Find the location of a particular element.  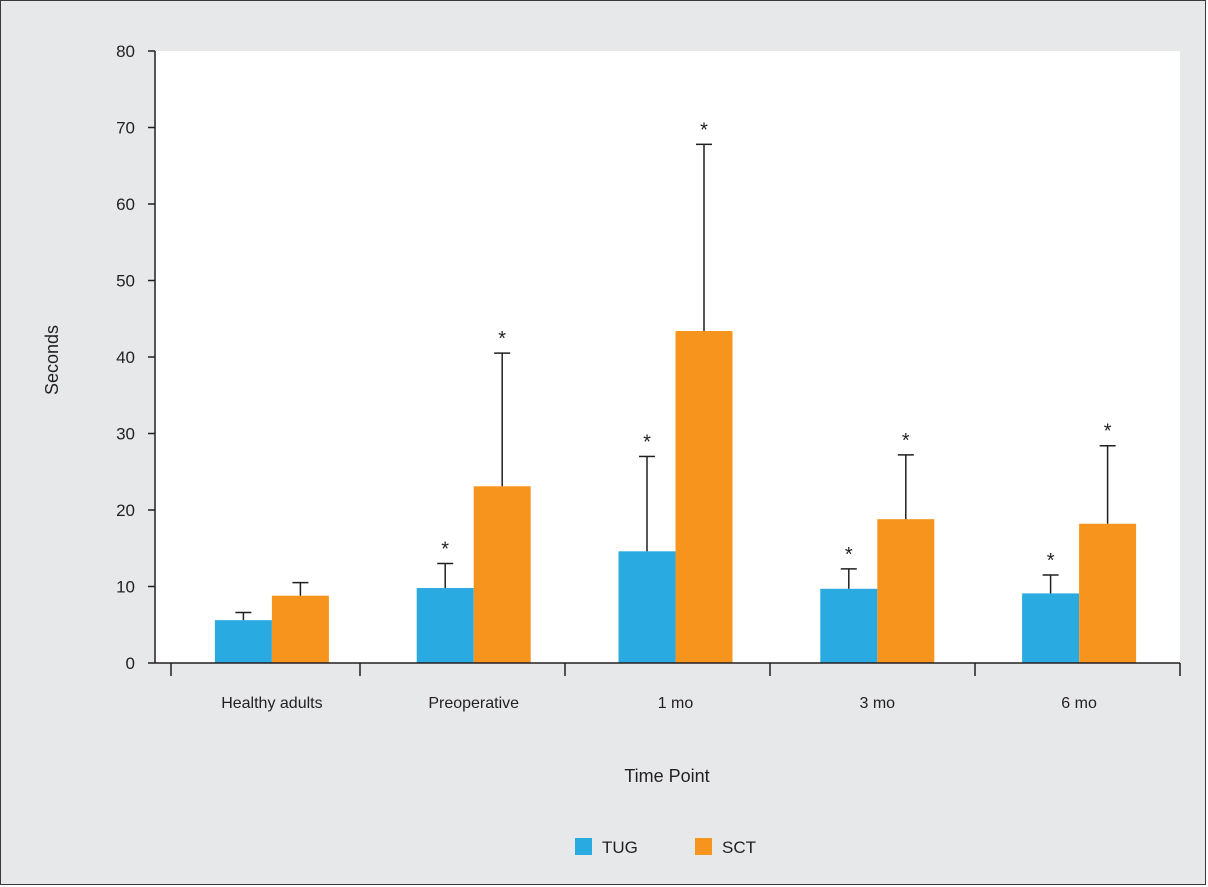

legend-label-sct: SCT is located at coordinates (739, 847).